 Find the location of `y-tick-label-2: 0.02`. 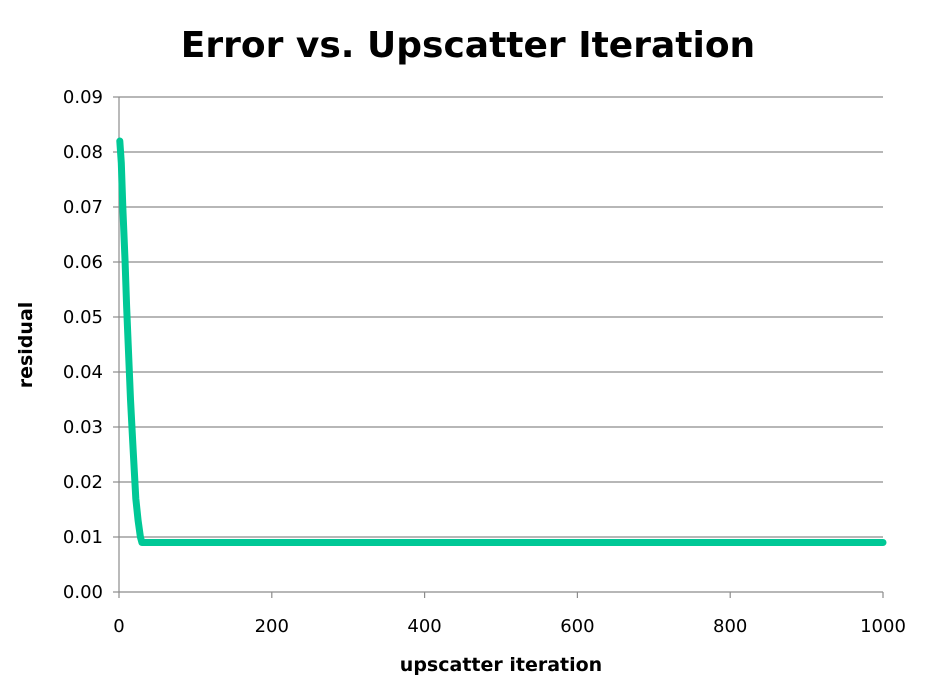

y-tick-label-2: 0.02 is located at coordinates (83, 482).